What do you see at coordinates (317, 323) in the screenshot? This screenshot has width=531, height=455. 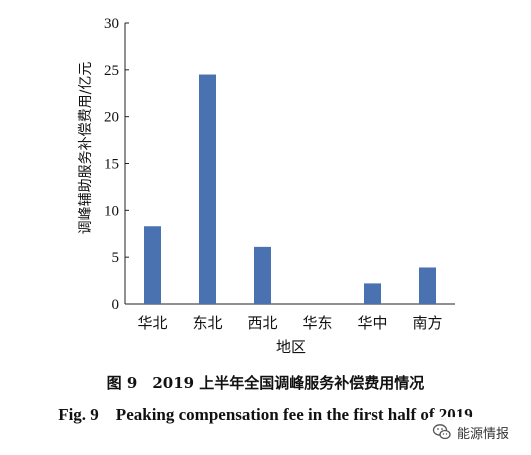 I see `x-tick-label: 华东` at bounding box center [317, 323].